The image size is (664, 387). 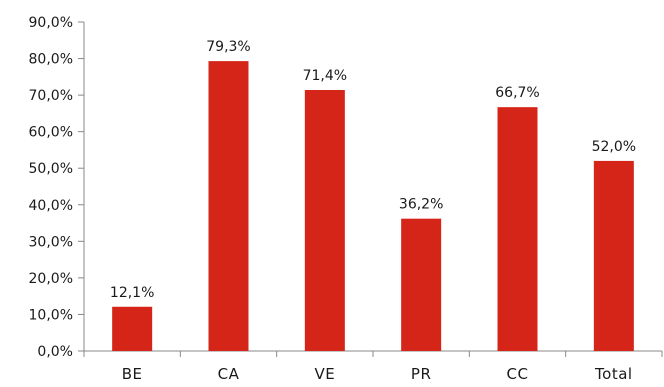 I want to click on y-tick-label: 50,0%, so click(x=51, y=169).